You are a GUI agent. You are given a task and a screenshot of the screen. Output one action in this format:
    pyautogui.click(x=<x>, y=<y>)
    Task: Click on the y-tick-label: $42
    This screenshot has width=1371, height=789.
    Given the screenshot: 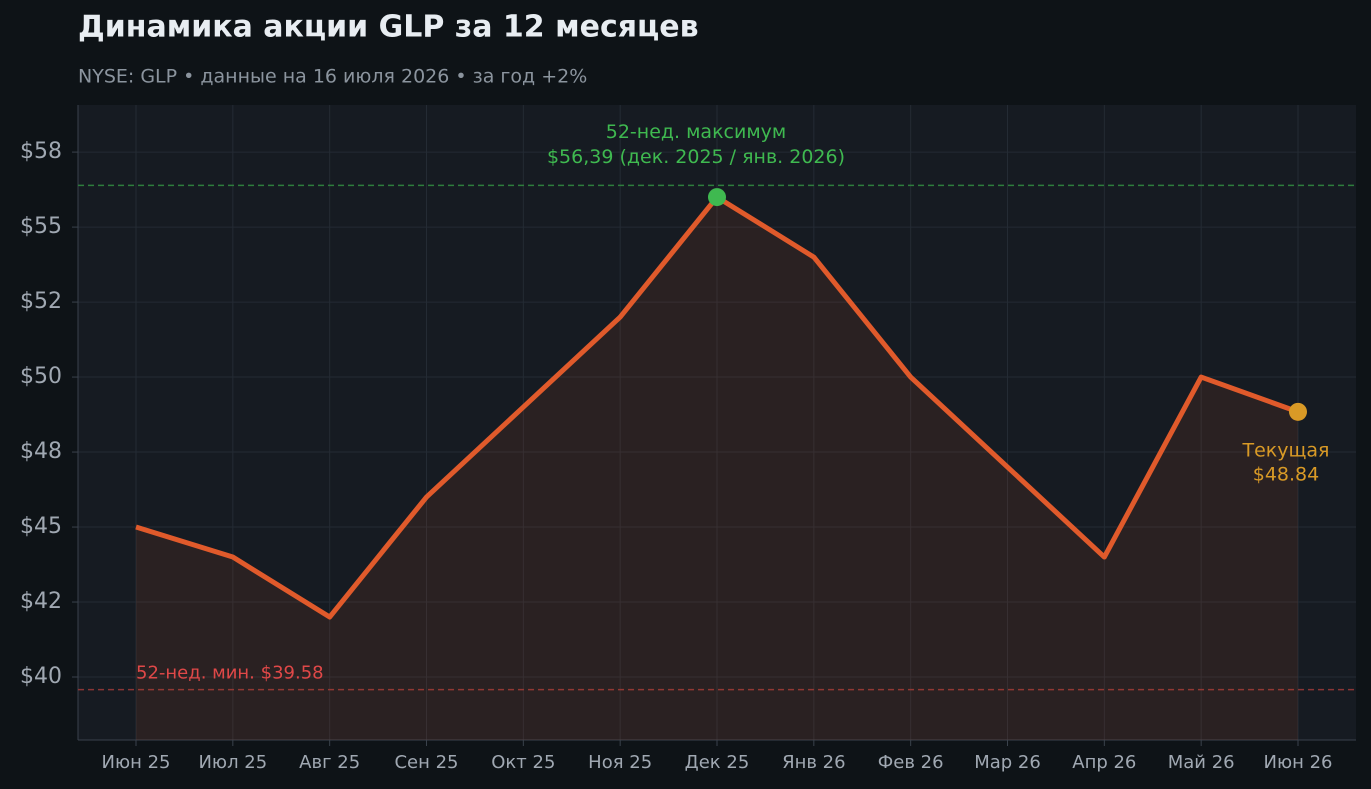 What is the action you would take?
    pyautogui.click(x=41, y=601)
    